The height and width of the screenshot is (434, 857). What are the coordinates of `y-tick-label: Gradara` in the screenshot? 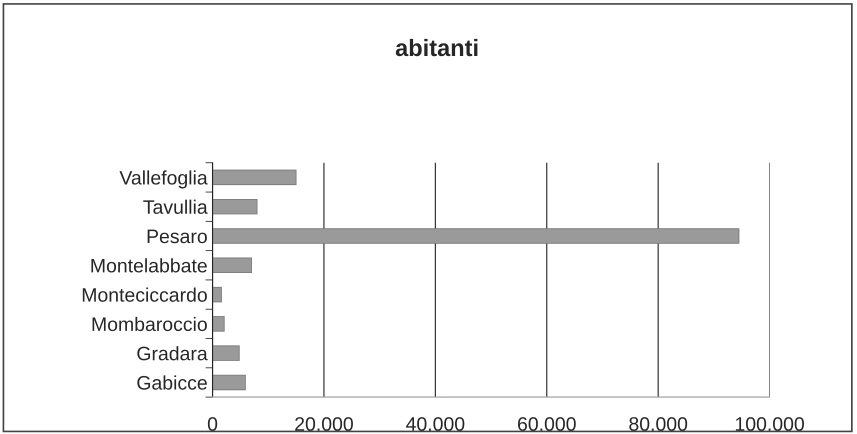 It's located at (172, 353).